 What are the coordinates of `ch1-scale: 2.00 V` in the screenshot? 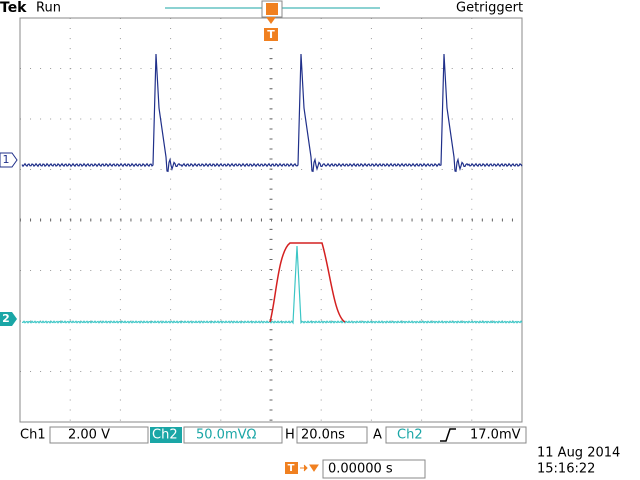 It's located at (89, 435).